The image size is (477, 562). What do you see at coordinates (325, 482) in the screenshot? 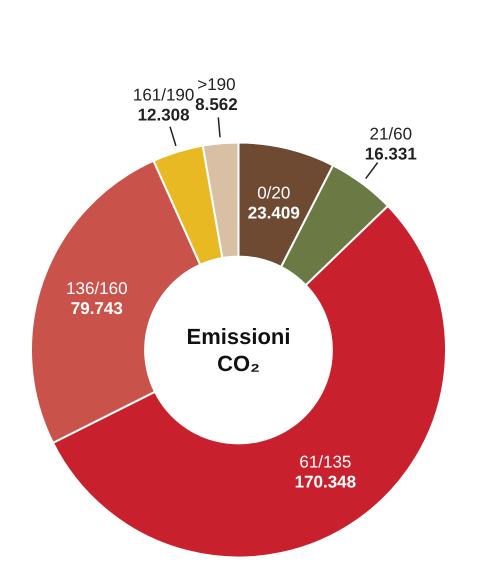
I see `data-label: 170.348` at bounding box center [325, 482].